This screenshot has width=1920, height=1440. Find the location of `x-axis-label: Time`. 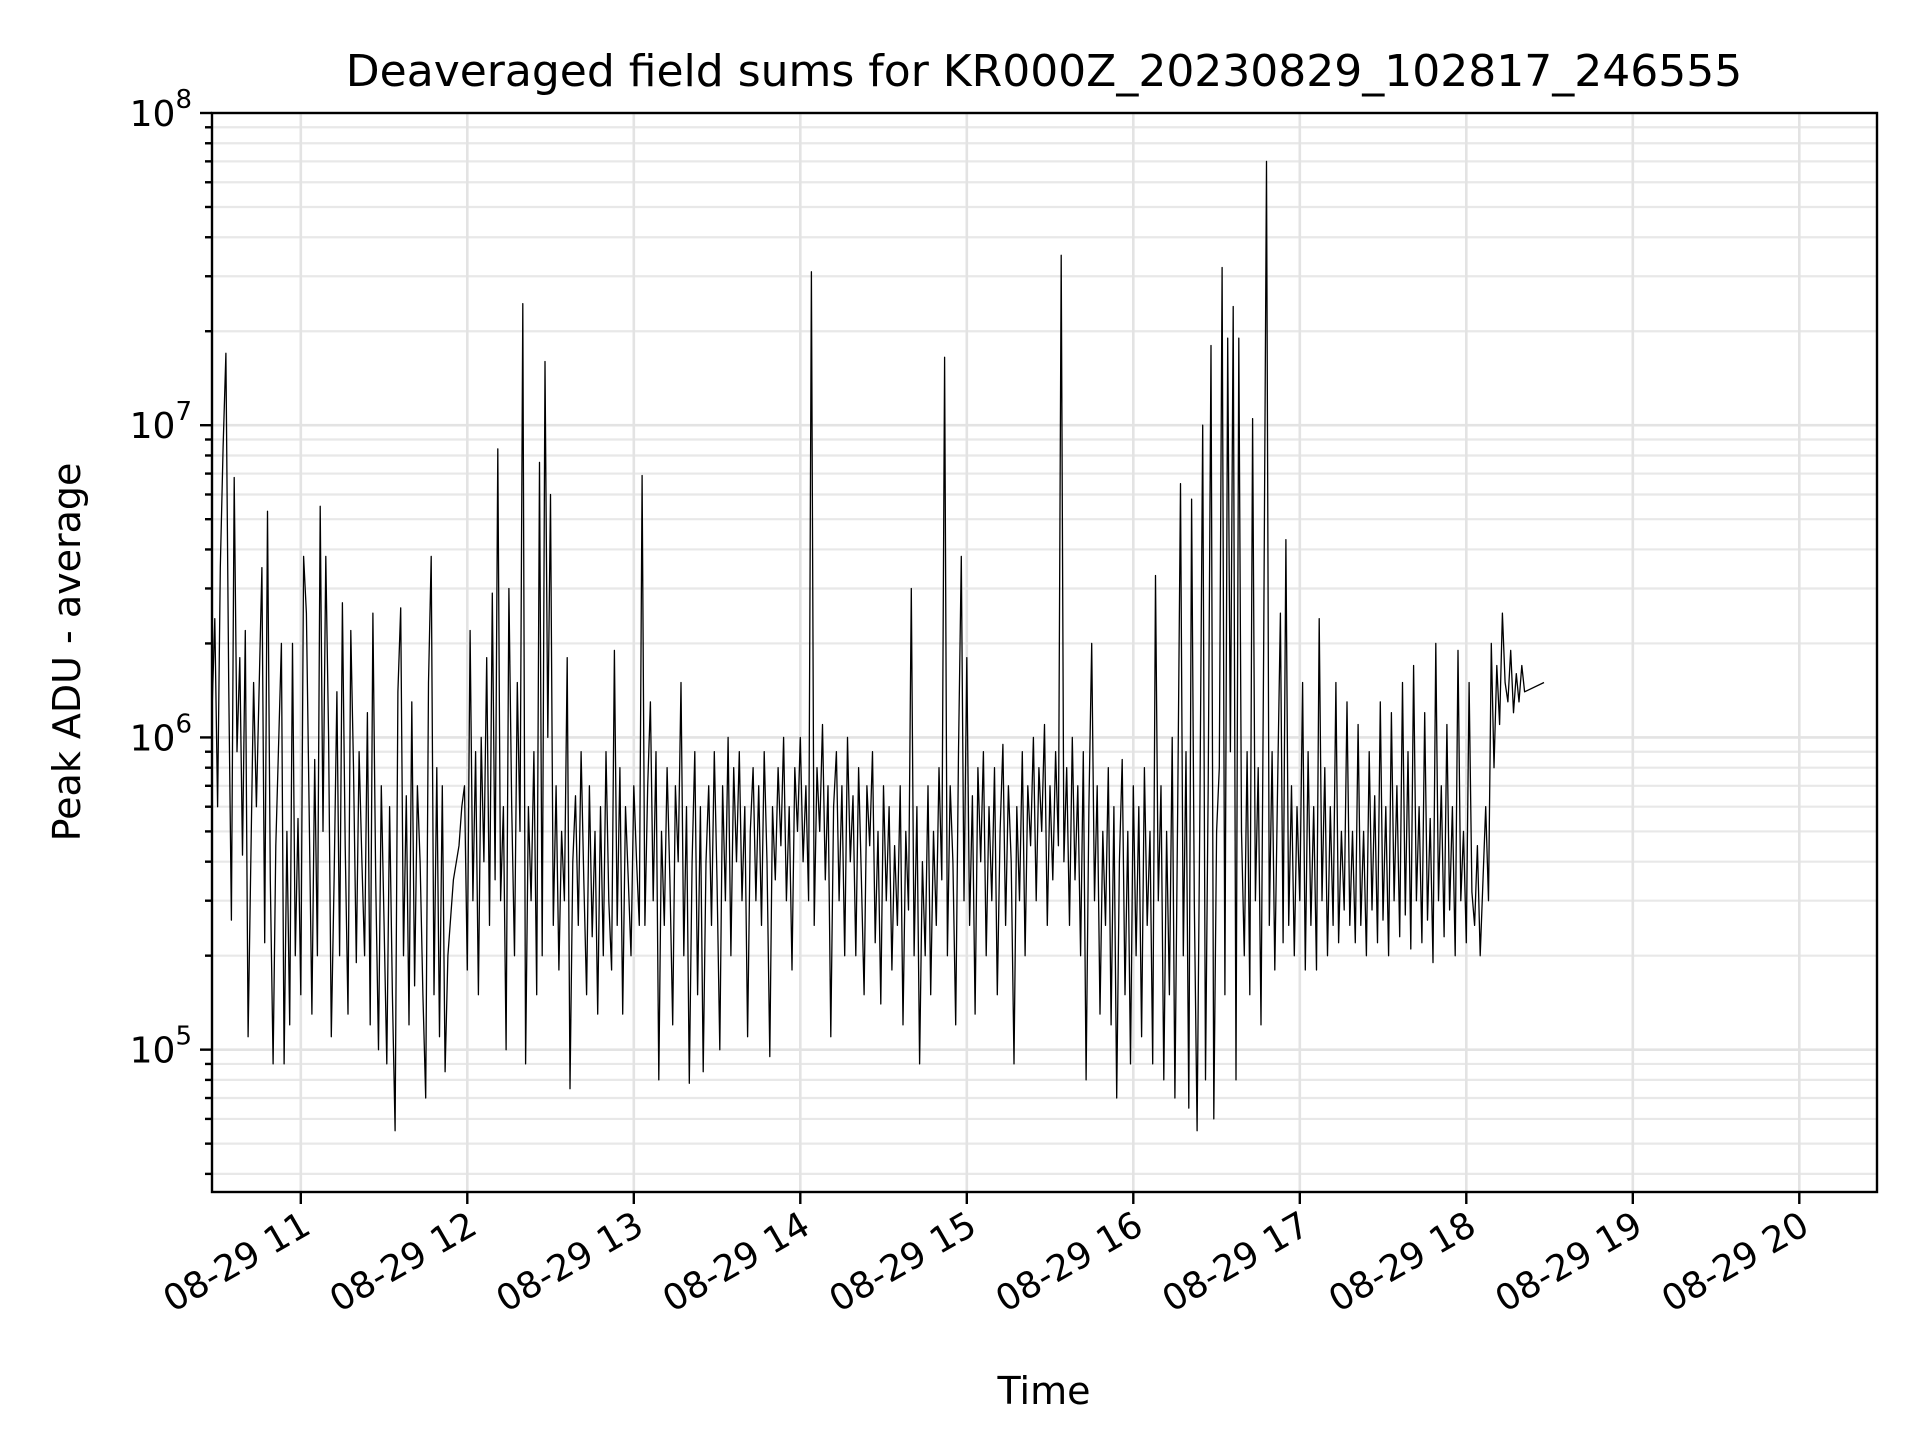

x-axis-label: Time is located at coordinates (1044, 1391).